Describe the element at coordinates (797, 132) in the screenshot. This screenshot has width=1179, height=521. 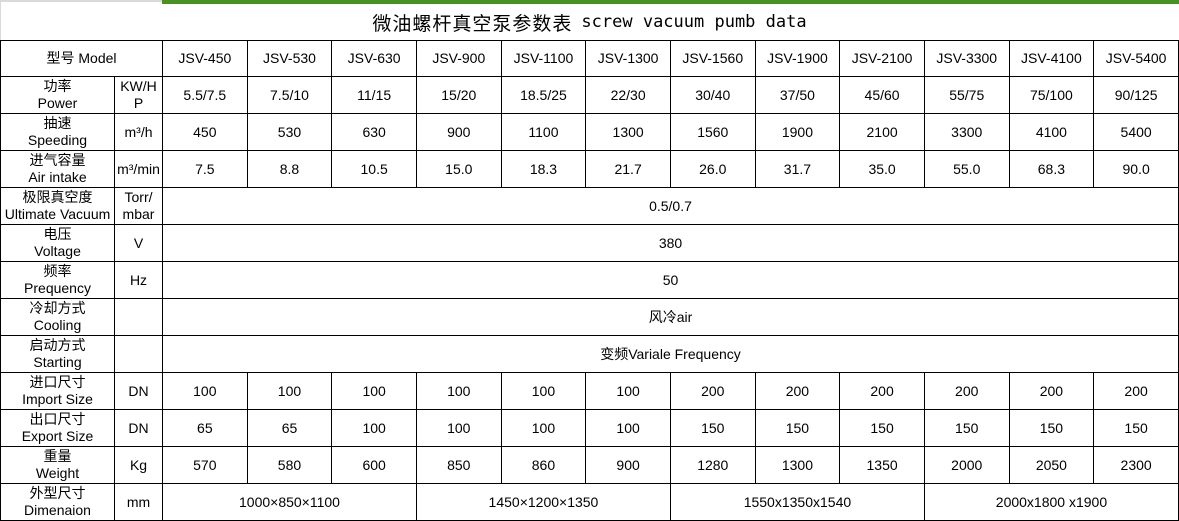
I see `value-cell: 1900` at that location.